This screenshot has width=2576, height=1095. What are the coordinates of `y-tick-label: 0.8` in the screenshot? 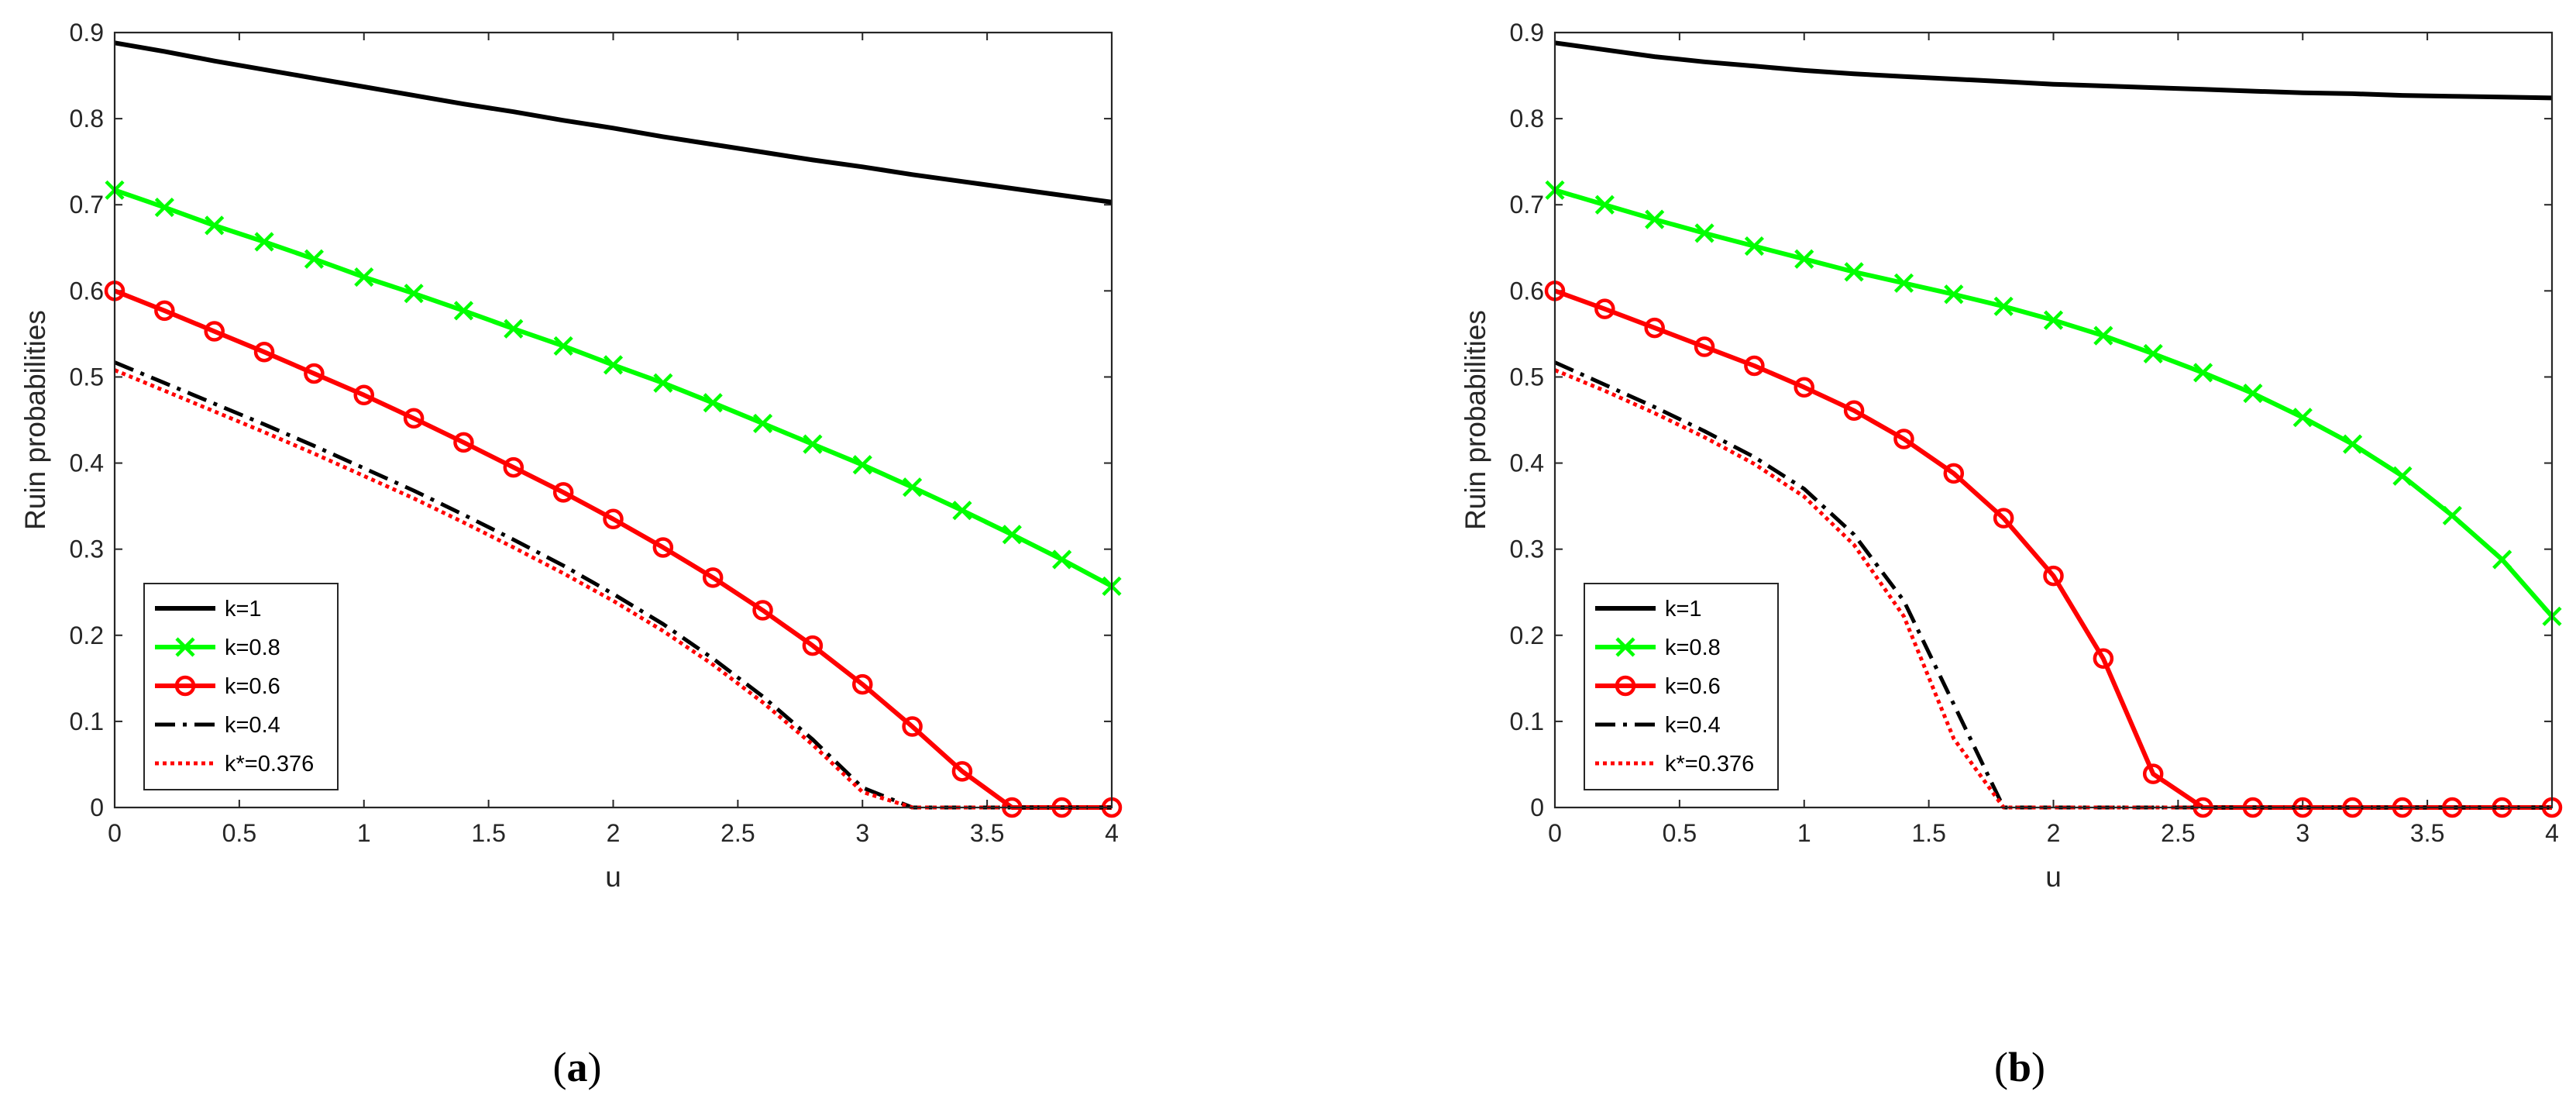 It's located at (1527, 119).